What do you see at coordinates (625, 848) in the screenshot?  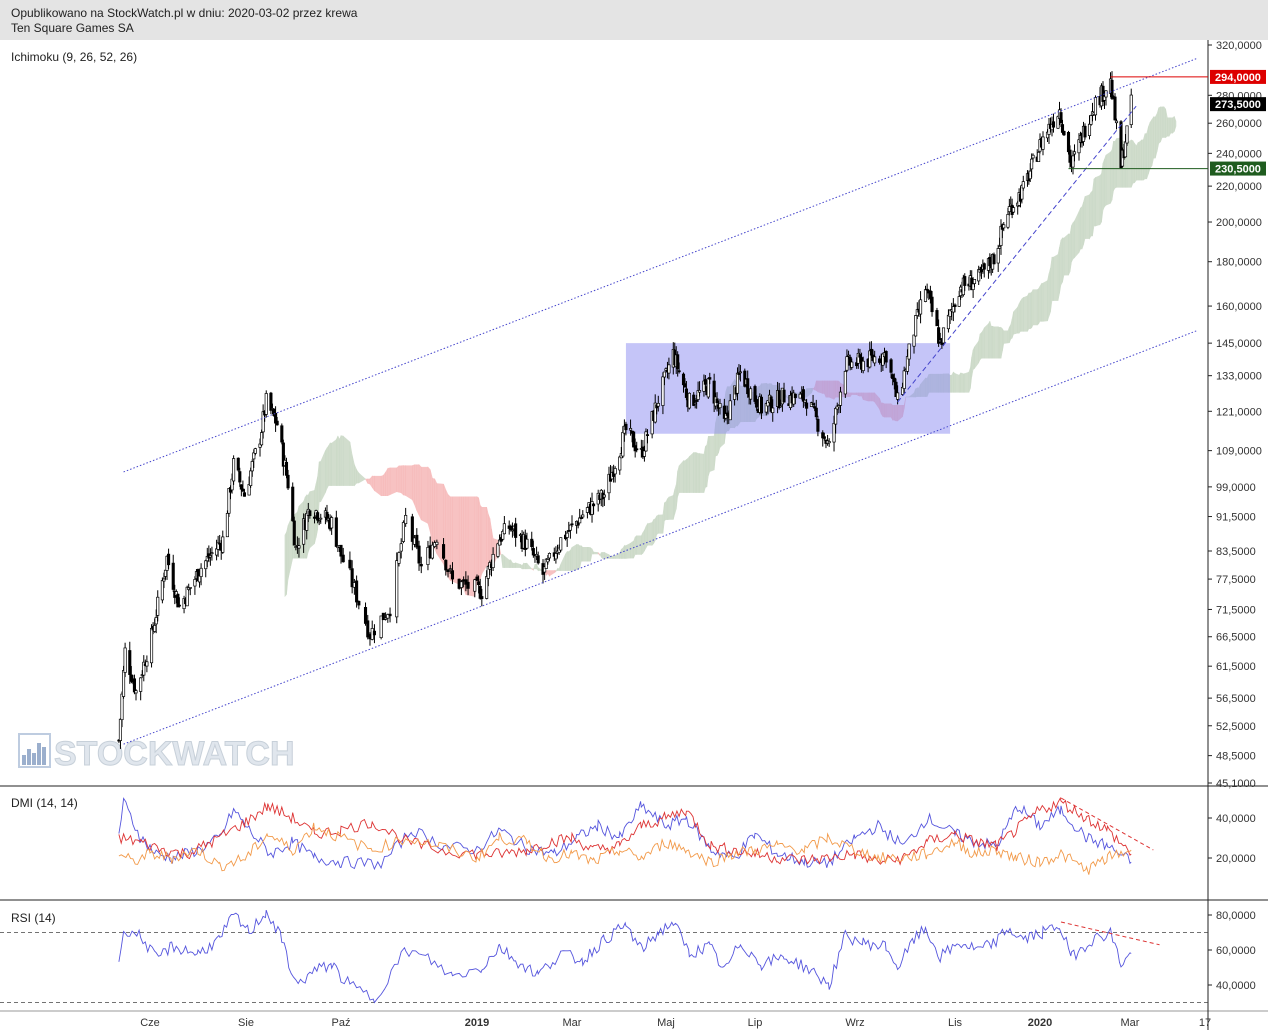 I see `dmi-series-adx` at bounding box center [625, 848].